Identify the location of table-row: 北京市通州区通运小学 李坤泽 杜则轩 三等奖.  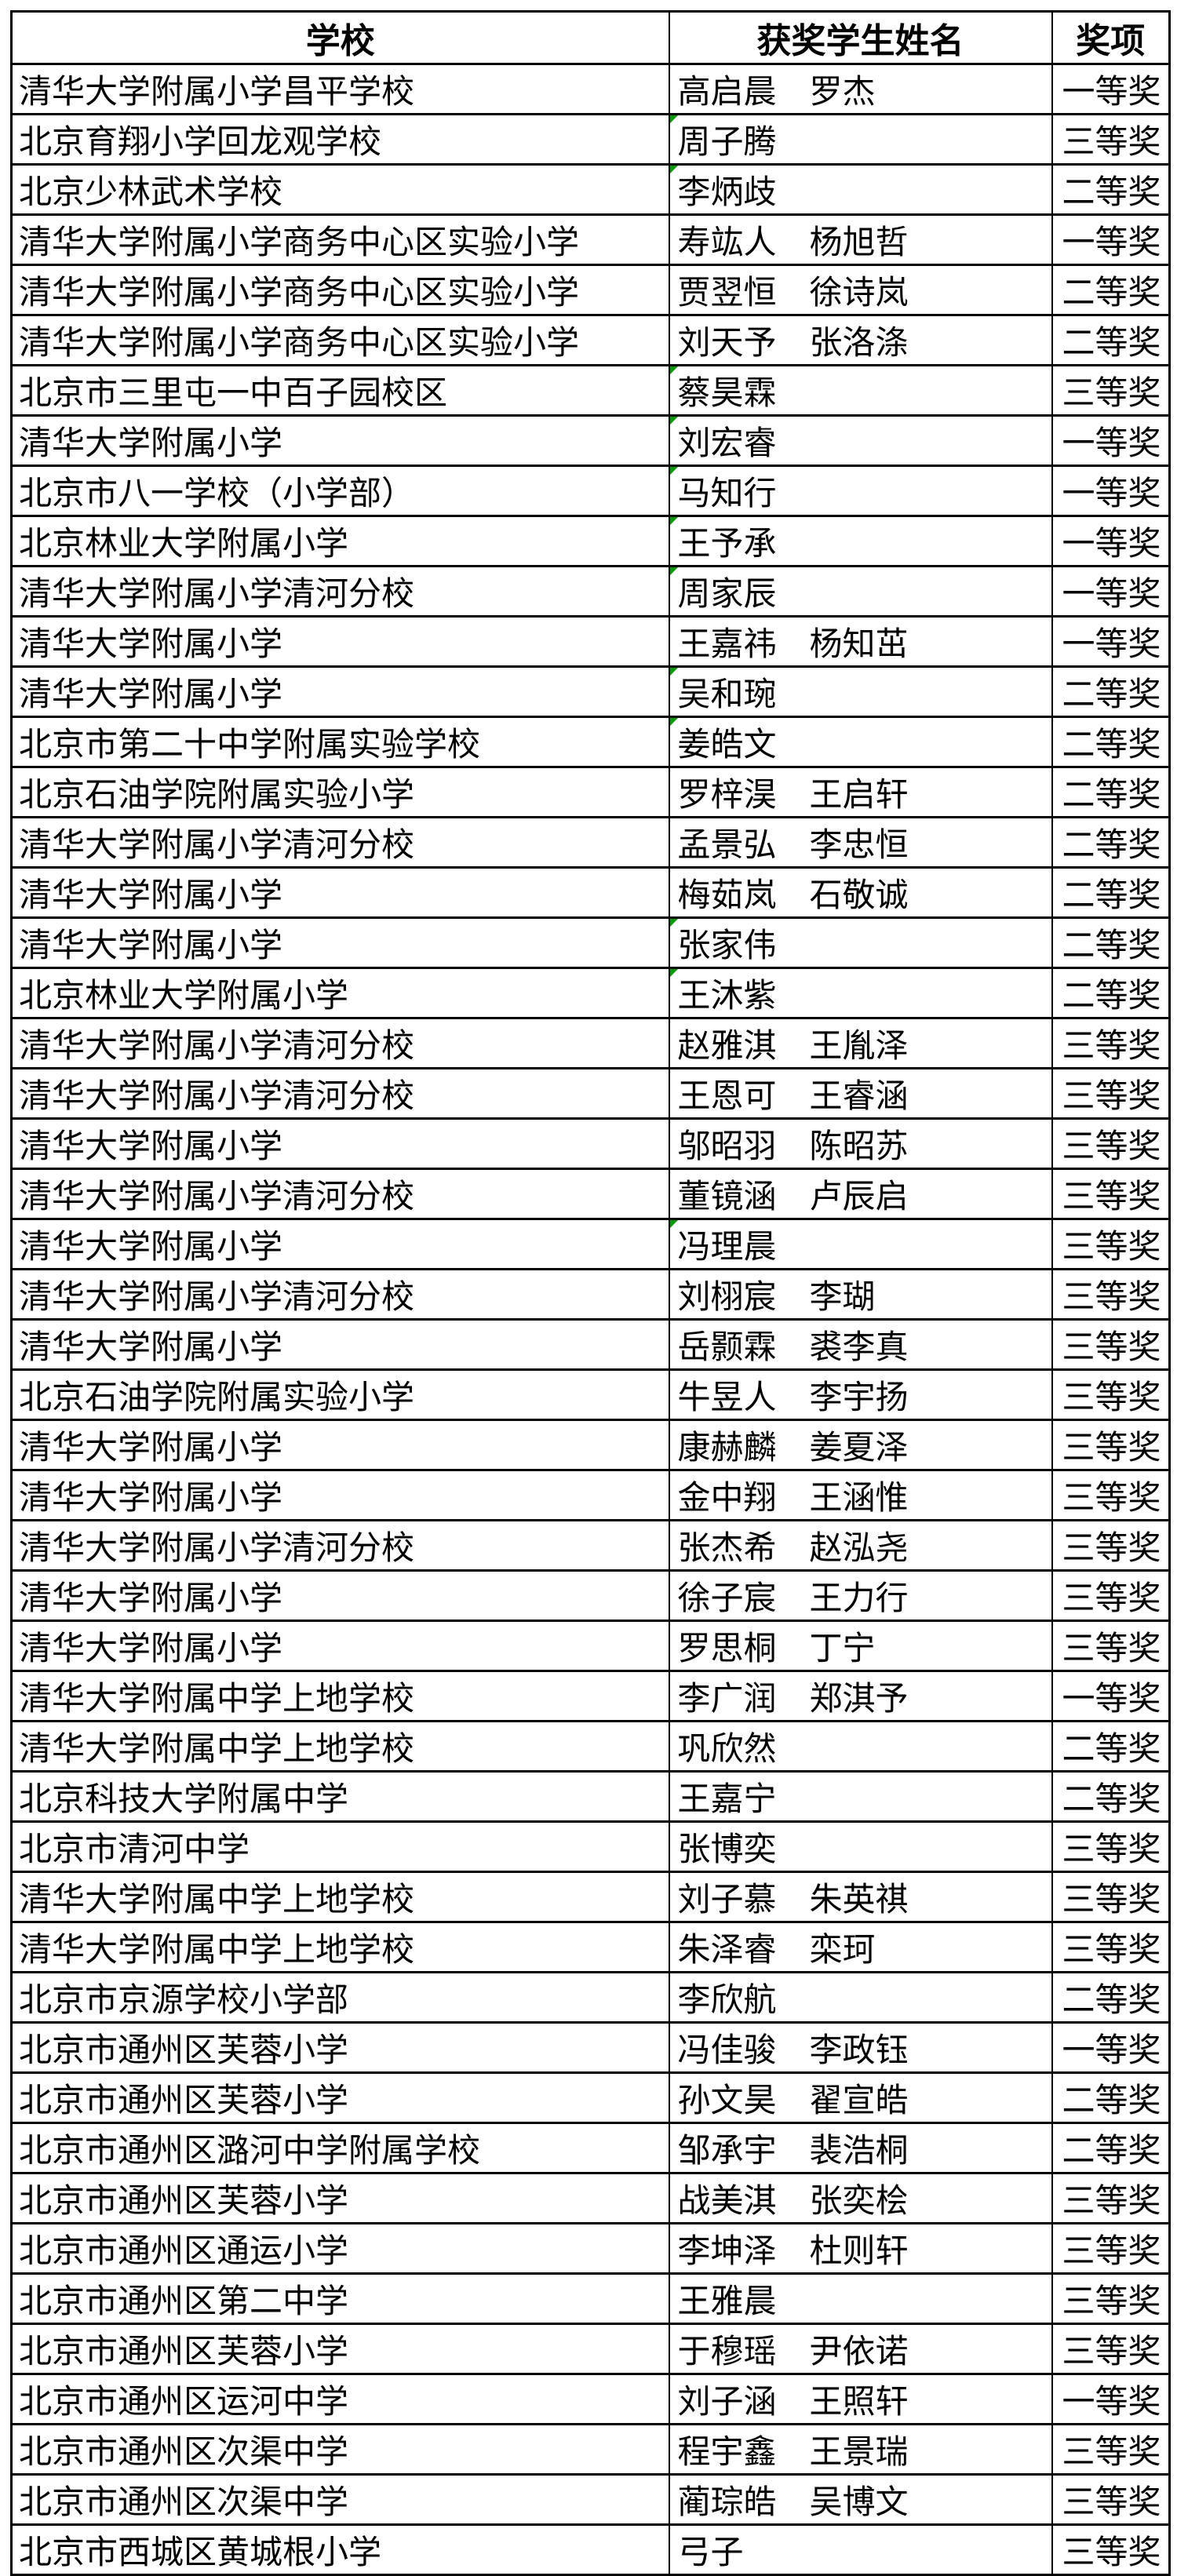
(590, 2248).